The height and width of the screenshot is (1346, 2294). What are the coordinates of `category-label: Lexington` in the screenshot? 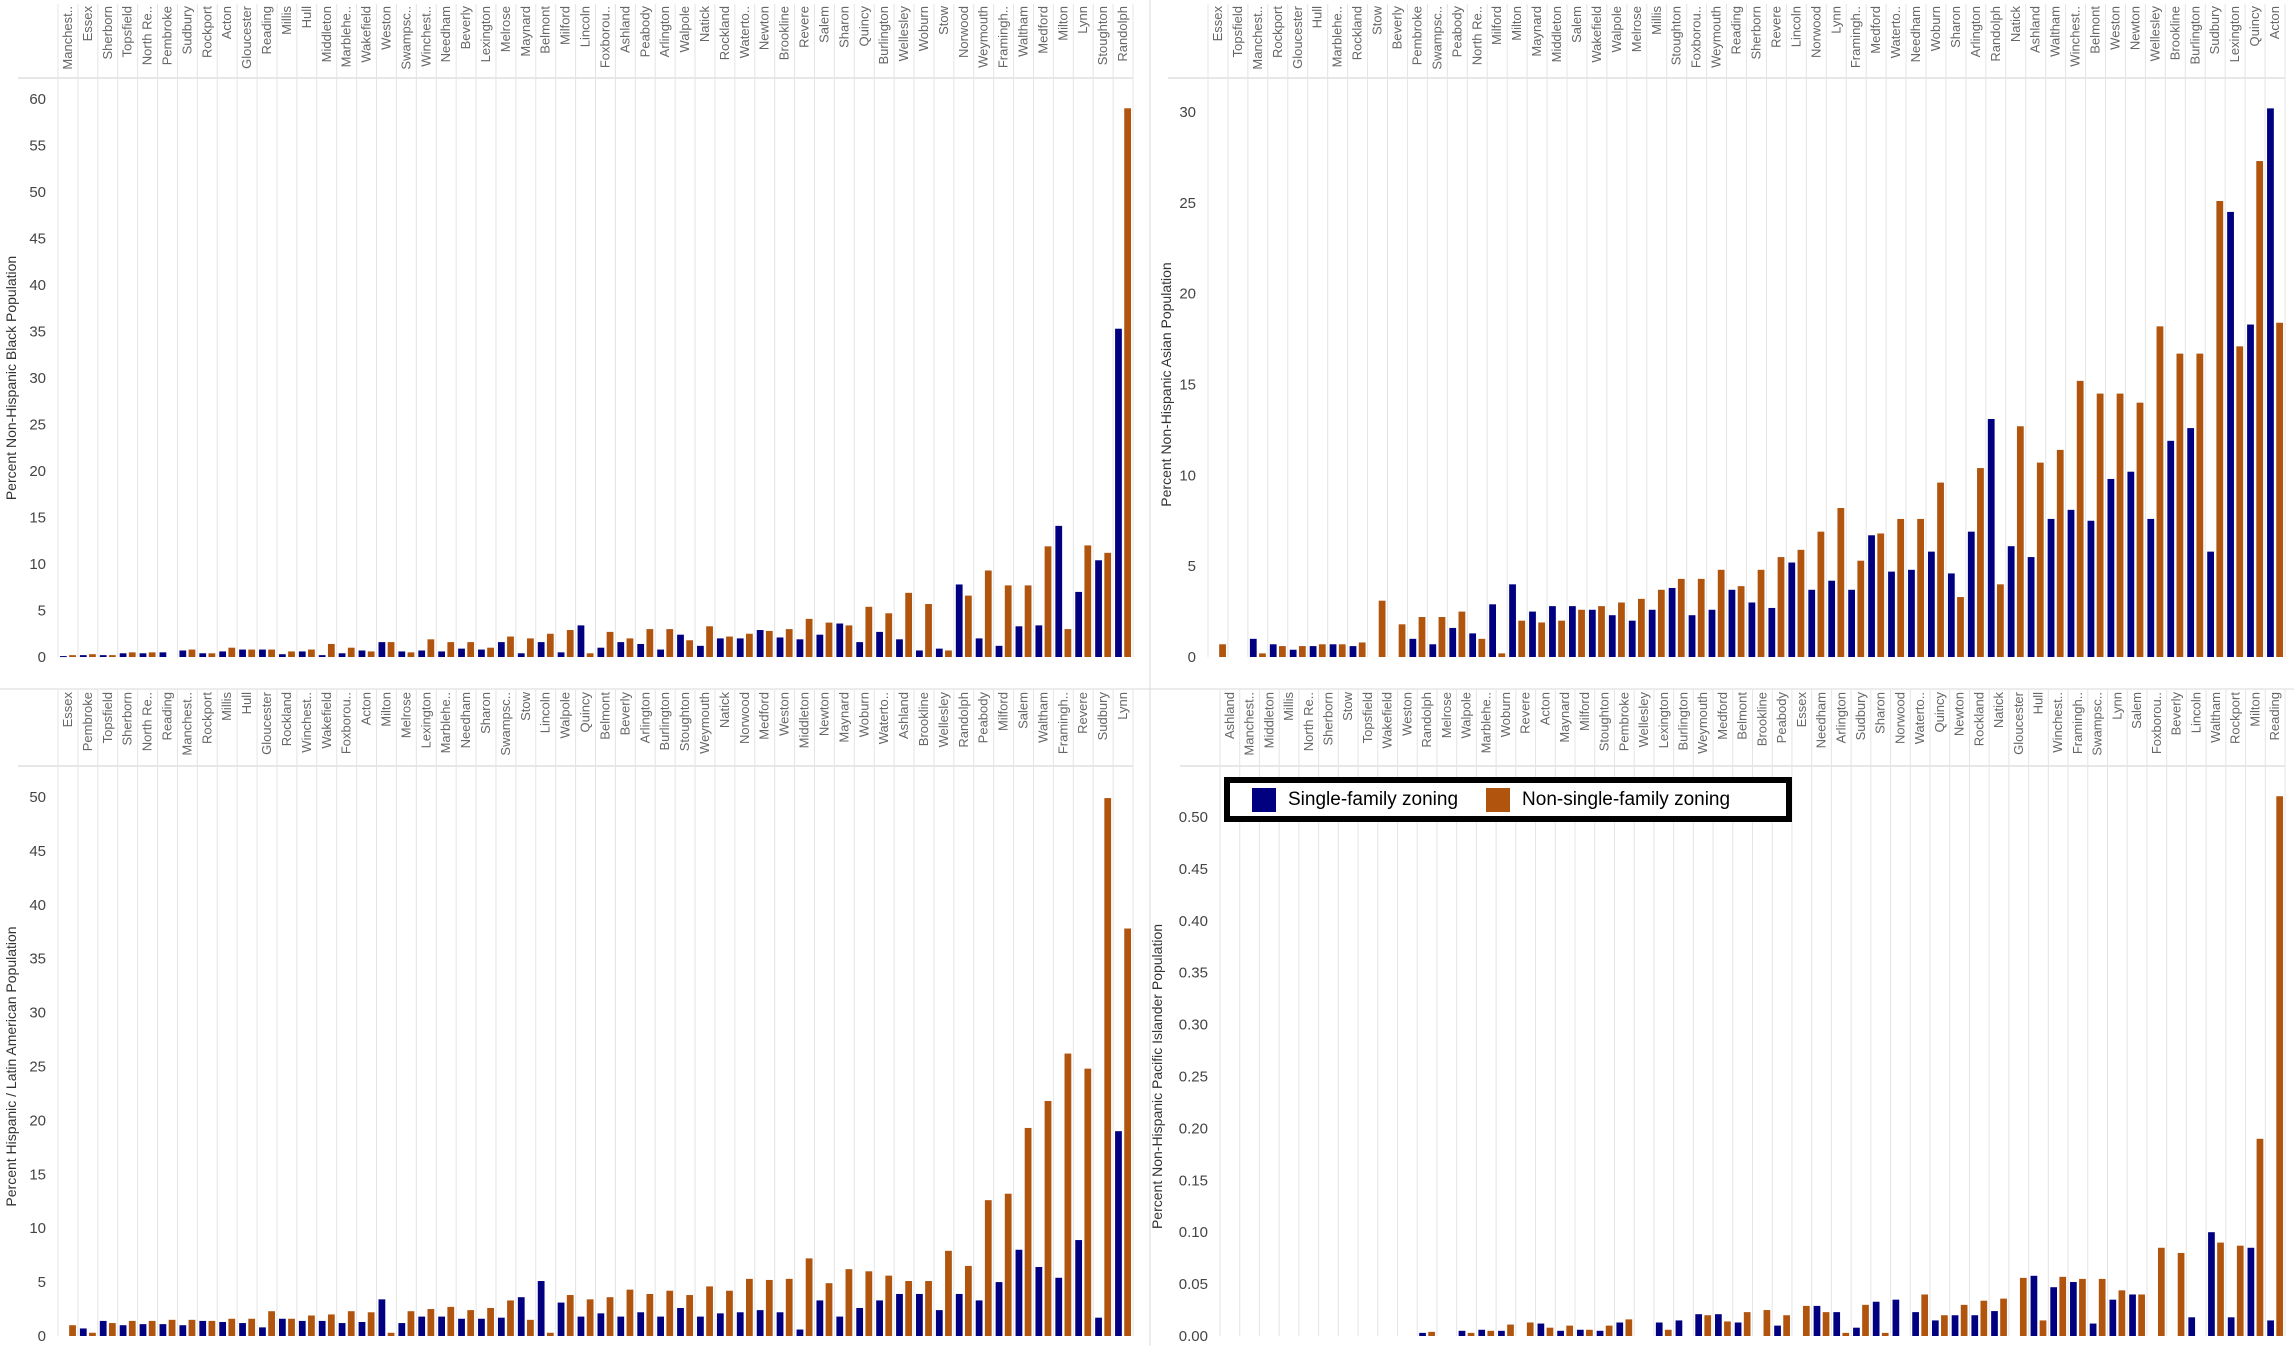 It's located at (2234, 34).